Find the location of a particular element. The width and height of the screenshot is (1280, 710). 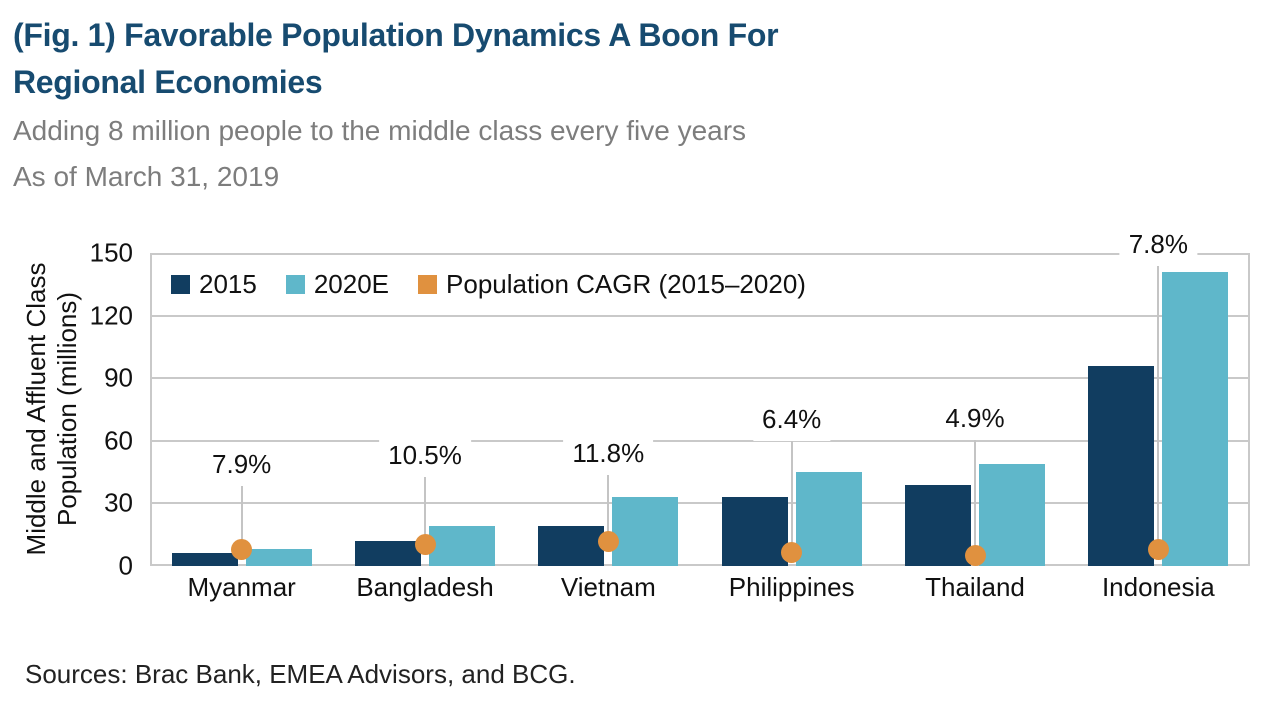

cagr-label-myanmar: 7.9% is located at coordinates (242, 466).